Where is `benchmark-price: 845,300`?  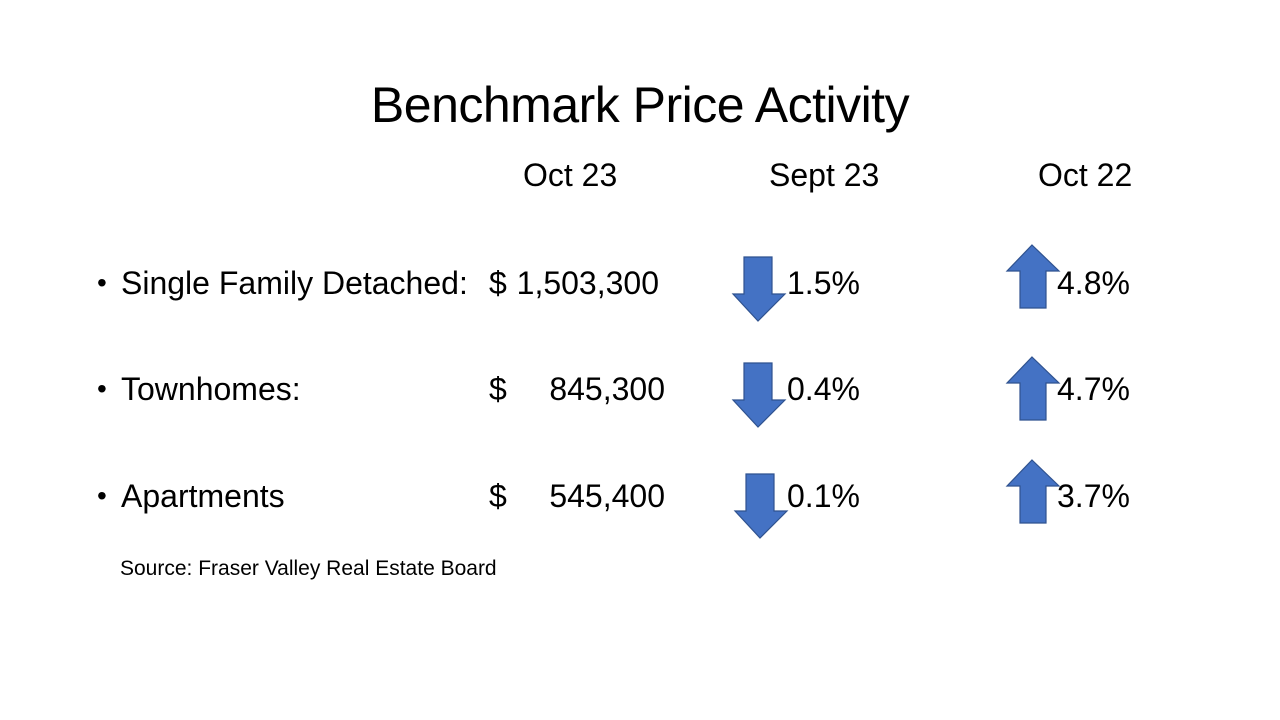 benchmark-price: 845,300 is located at coordinates (607, 389).